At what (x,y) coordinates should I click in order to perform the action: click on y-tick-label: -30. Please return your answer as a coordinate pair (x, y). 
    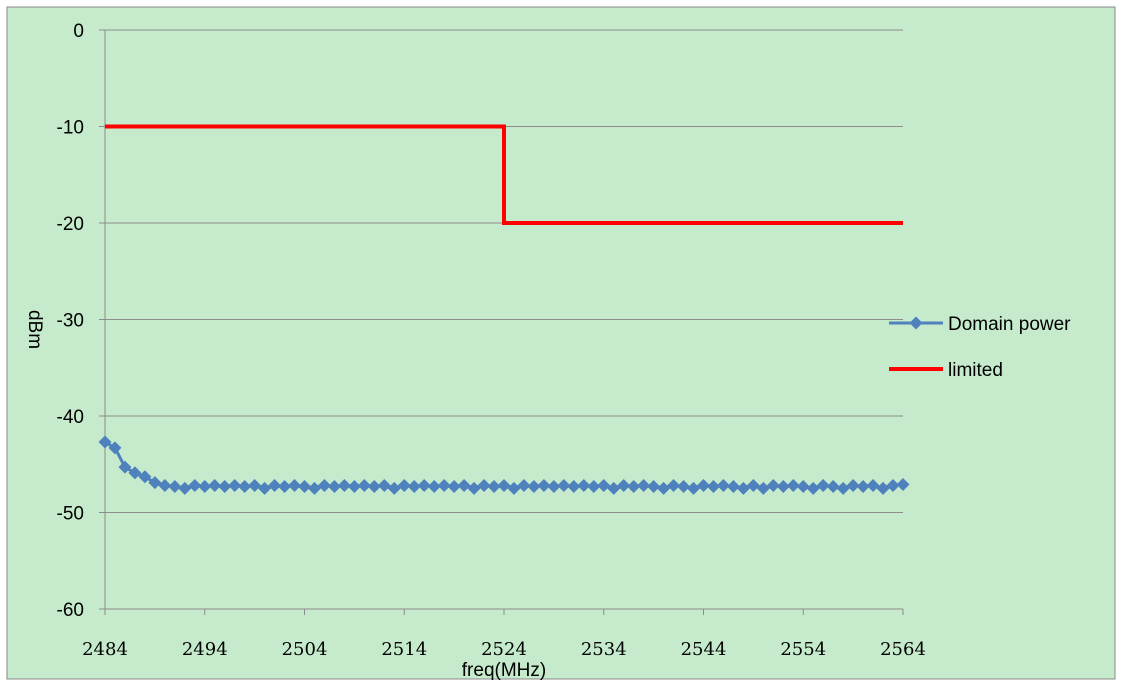
    Looking at the image, I should click on (70, 321).